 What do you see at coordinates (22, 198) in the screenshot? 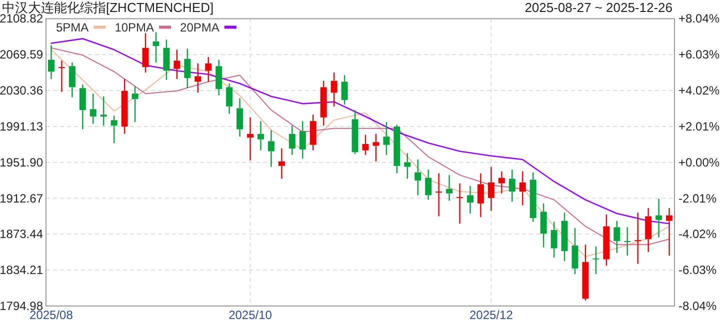
I see `y-tick-label: 1912.67` at bounding box center [22, 198].